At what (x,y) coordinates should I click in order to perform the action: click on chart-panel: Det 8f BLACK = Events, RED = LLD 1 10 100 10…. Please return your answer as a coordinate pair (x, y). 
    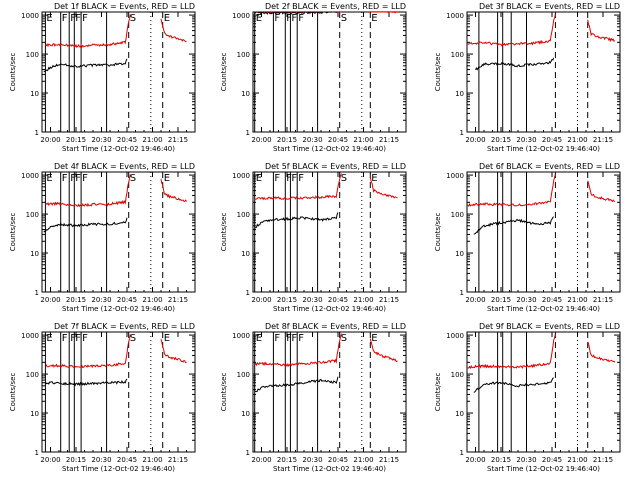
    Looking at the image, I should click on (313, 397).